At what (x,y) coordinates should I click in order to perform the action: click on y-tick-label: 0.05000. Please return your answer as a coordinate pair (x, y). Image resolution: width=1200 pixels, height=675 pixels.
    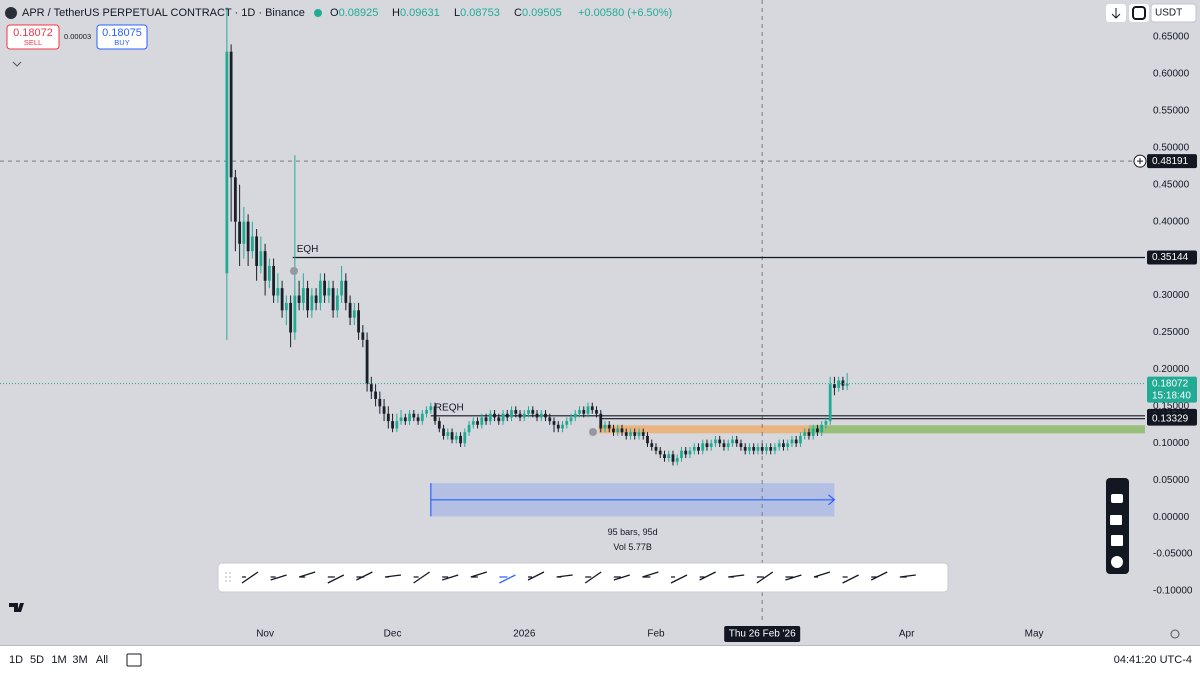
    Looking at the image, I should click on (1171, 480).